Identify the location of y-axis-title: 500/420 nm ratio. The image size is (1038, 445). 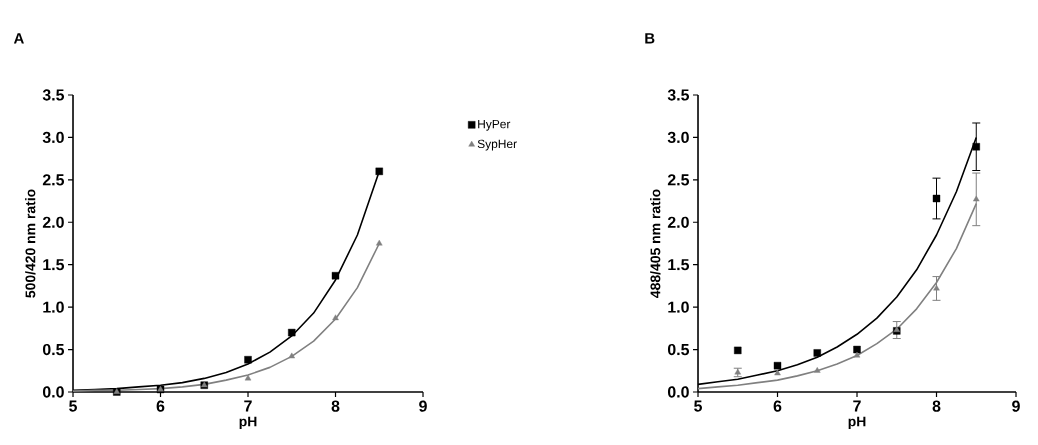
(30, 243).